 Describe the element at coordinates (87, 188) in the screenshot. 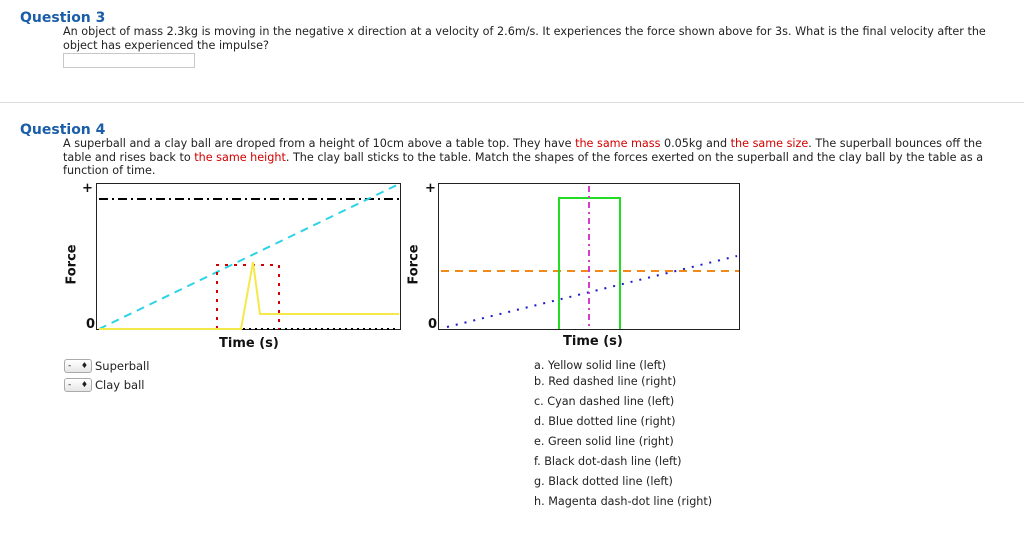

I see `left-plot-y-plus: +` at that location.